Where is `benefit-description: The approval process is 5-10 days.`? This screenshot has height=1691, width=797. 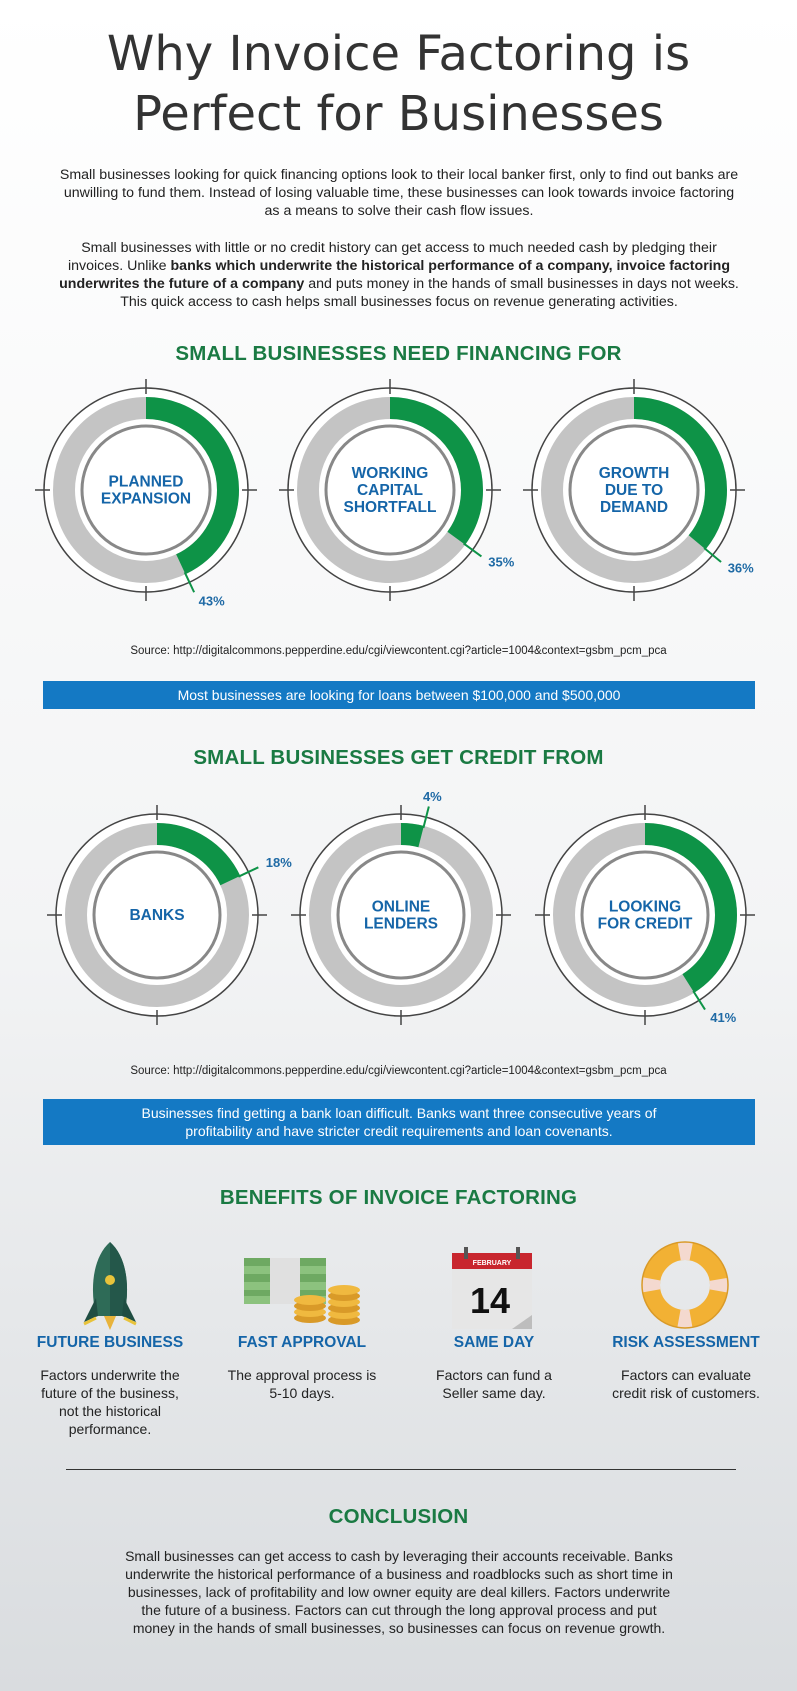
benefit-description: The approval process is 5-10 days. is located at coordinates (302, 1384).